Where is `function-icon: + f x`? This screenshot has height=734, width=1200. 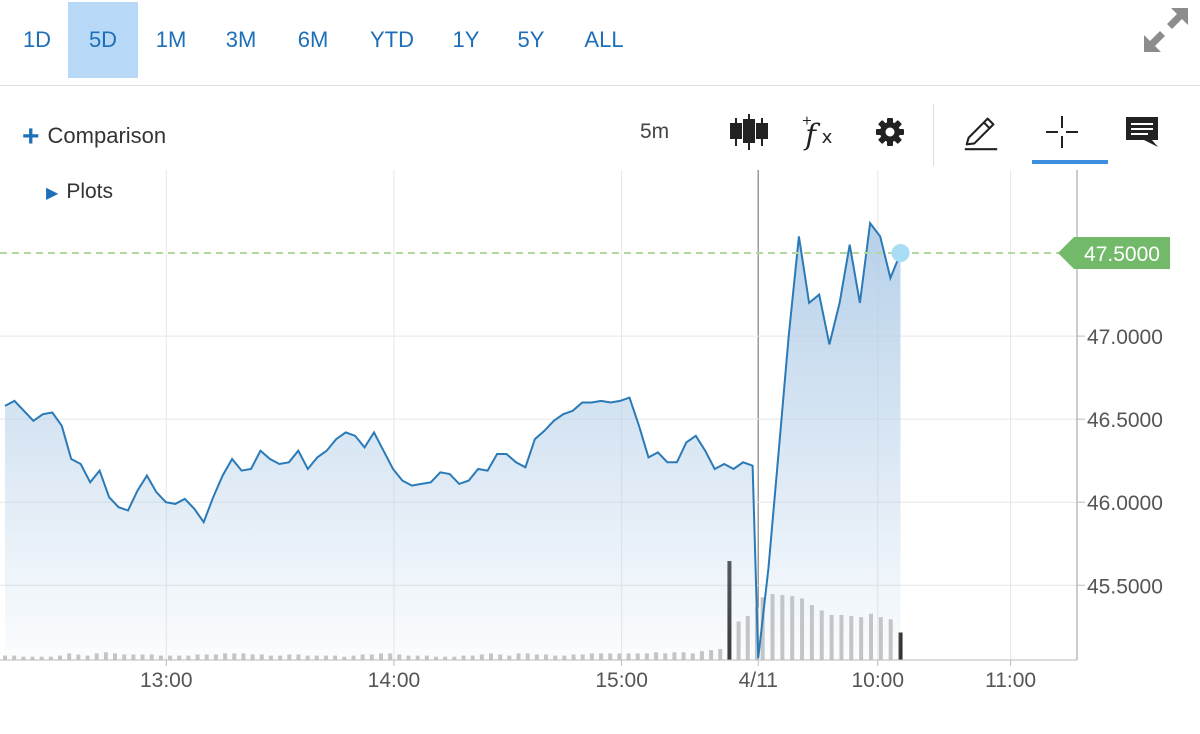 function-icon: + f x is located at coordinates (818, 132).